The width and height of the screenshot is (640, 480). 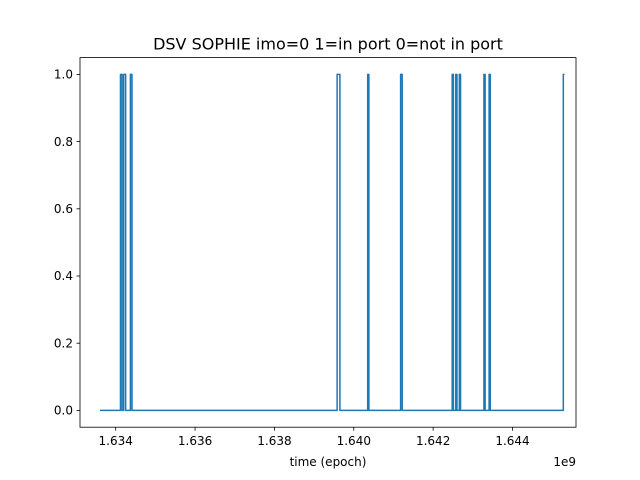 I want to click on y-tick-label: 0.6, so click(x=63, y=209).